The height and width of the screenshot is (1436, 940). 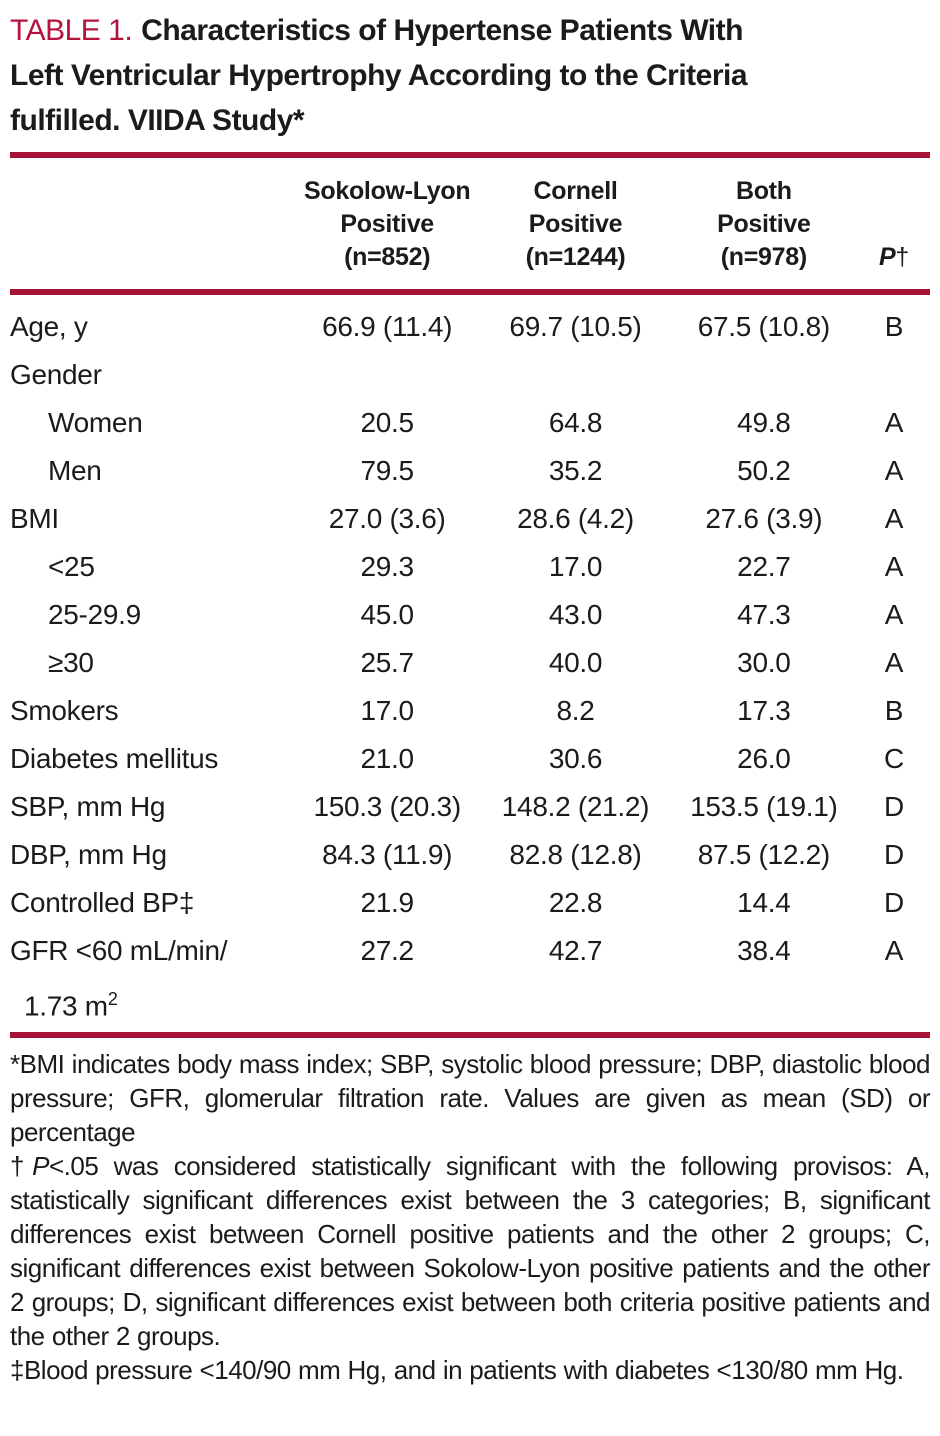 What do you see at coordinates (763, 191) in the screenshot?
I see `header-line1: Both` at bounding box center [763, 191].